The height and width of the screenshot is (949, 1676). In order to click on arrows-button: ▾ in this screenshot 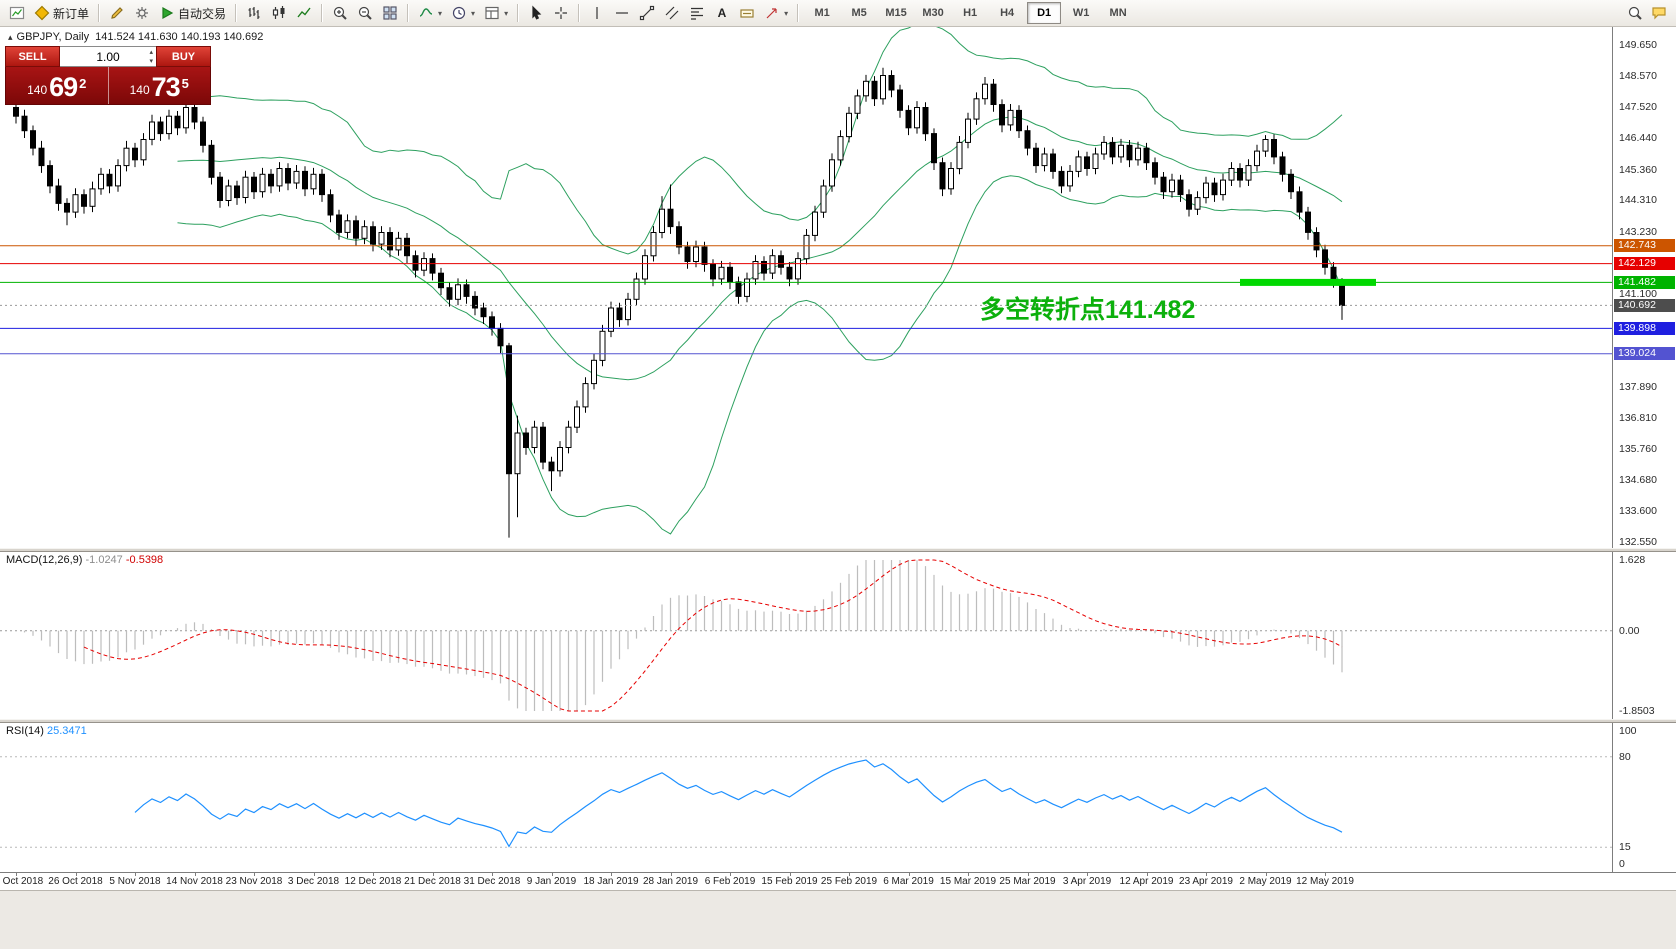, I will do `click(776, 13)`.